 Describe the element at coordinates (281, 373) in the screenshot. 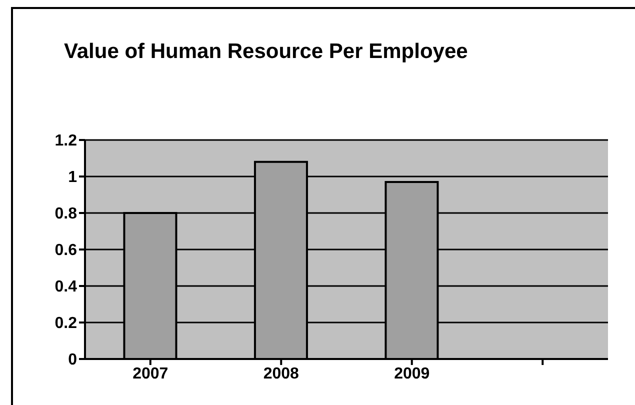

I see `x-tick-label: 2008` at that location.